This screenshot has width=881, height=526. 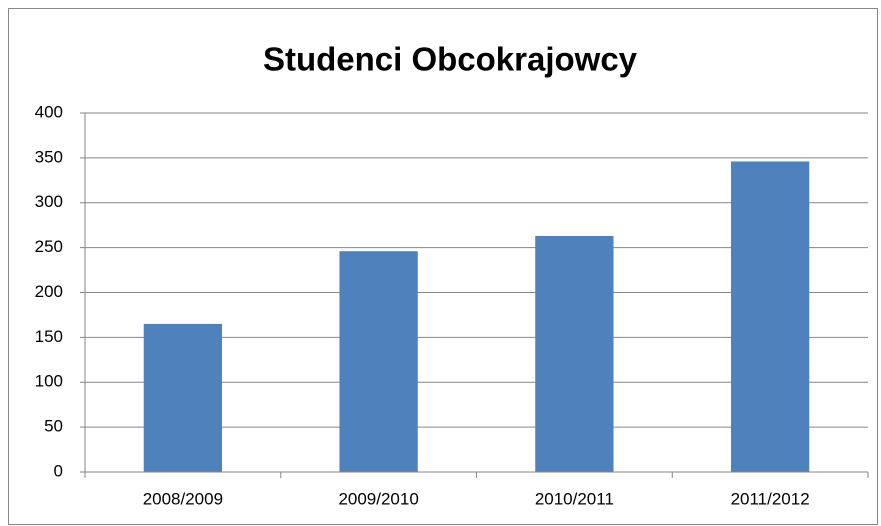 What do you see at coordinates (183, 498) in the screenshot?
I see `x-tick-label: 2008/2009` at bounding box center [183, 498].